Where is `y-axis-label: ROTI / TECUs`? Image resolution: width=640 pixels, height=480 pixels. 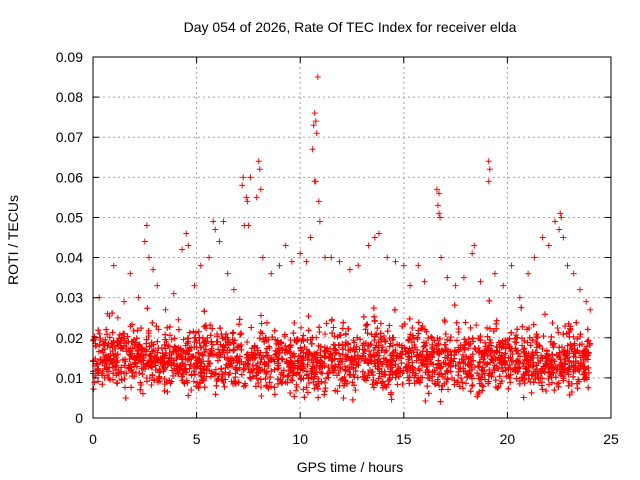 y-axis-label: ROTI / TECUs is located at coordinates (13, 240).